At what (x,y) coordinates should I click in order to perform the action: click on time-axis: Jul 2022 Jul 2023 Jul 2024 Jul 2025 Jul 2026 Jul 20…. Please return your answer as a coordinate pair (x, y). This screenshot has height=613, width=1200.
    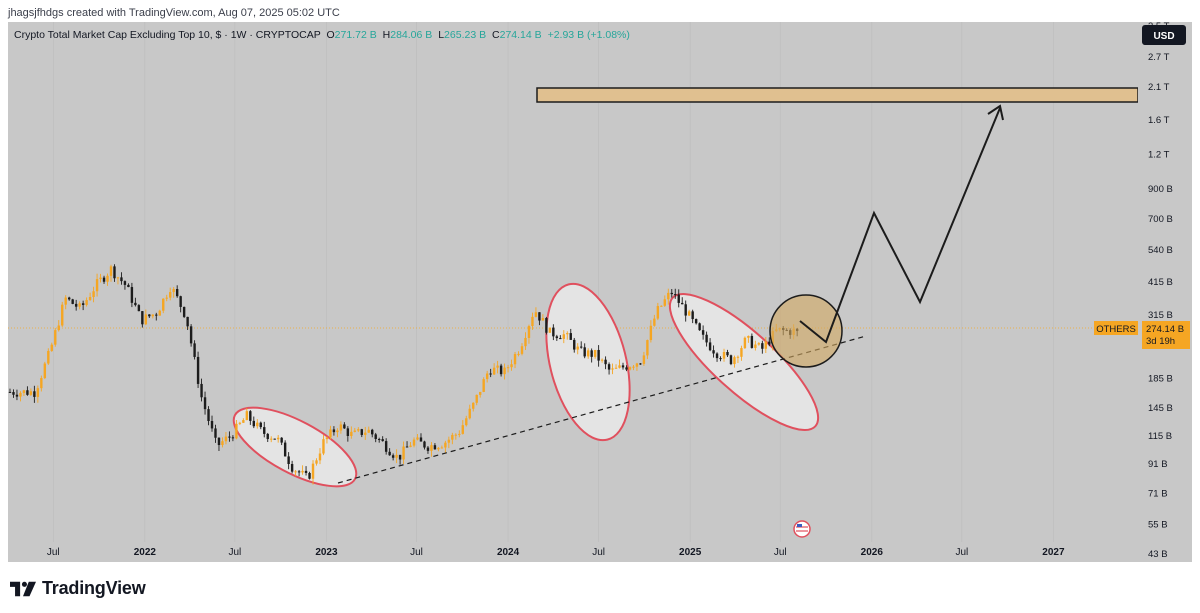
    Looking at the image, I should click on (556, 552).